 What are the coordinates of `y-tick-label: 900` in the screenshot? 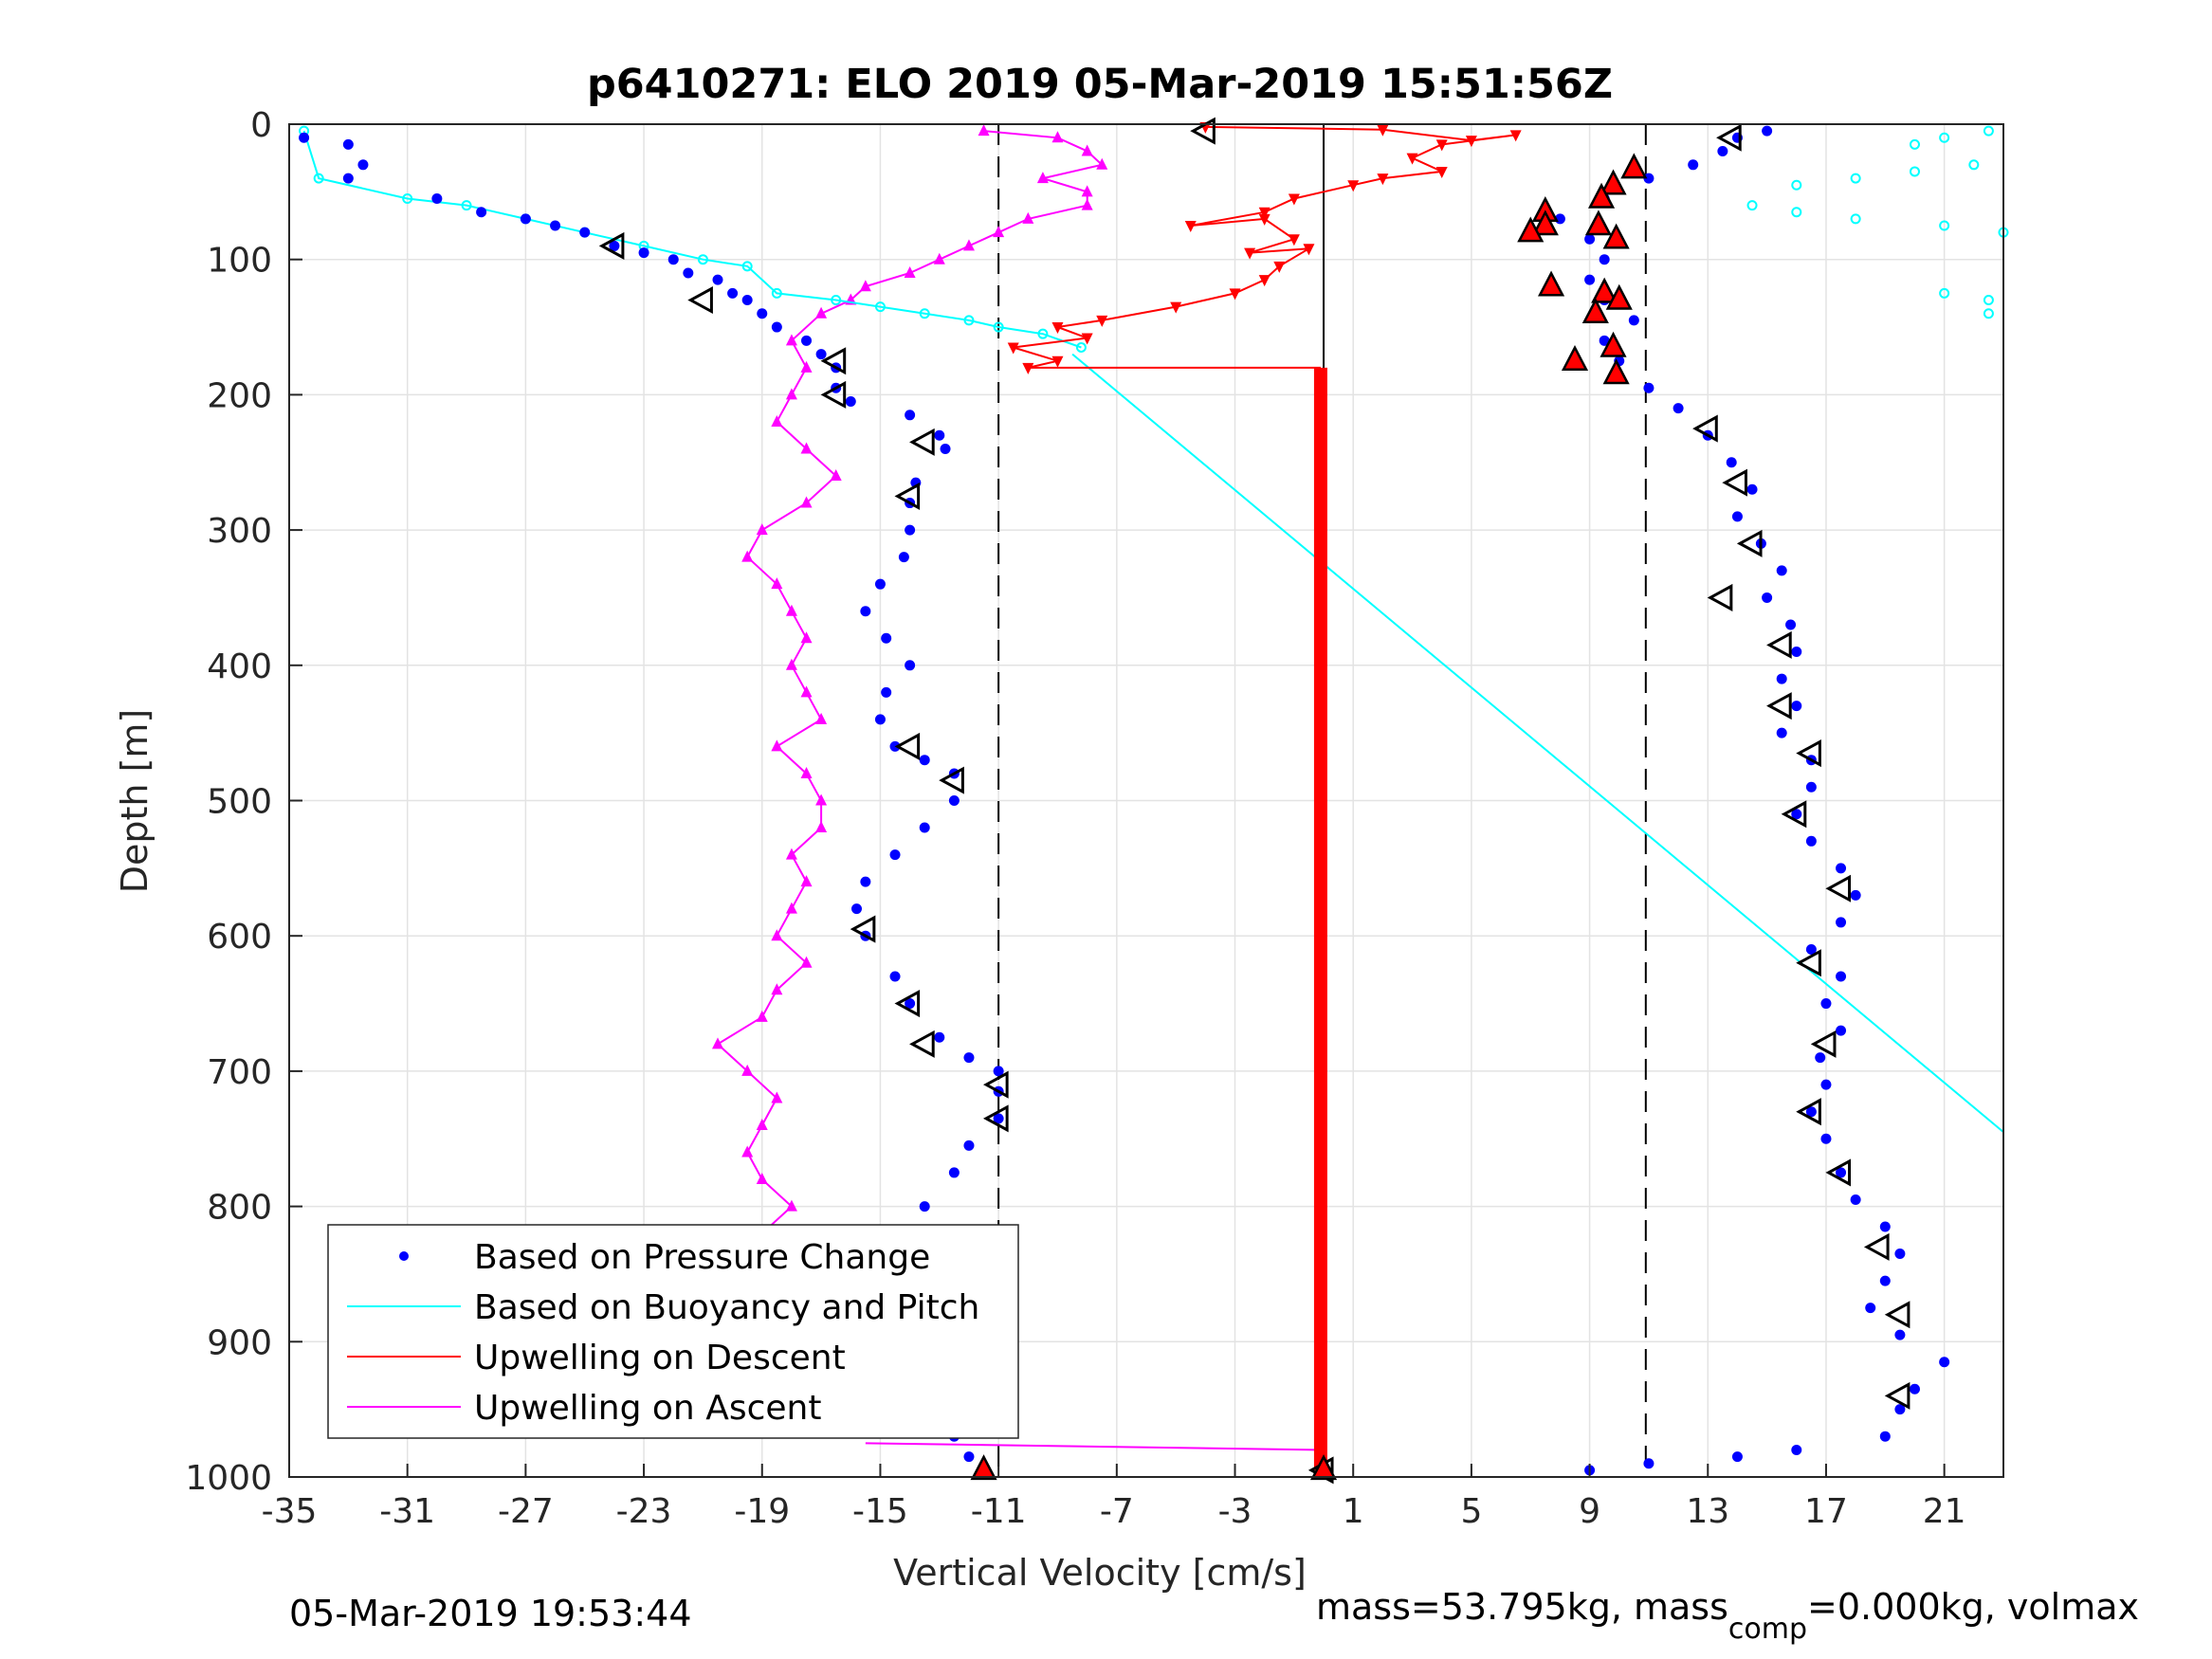 It's located at (239, 1342).